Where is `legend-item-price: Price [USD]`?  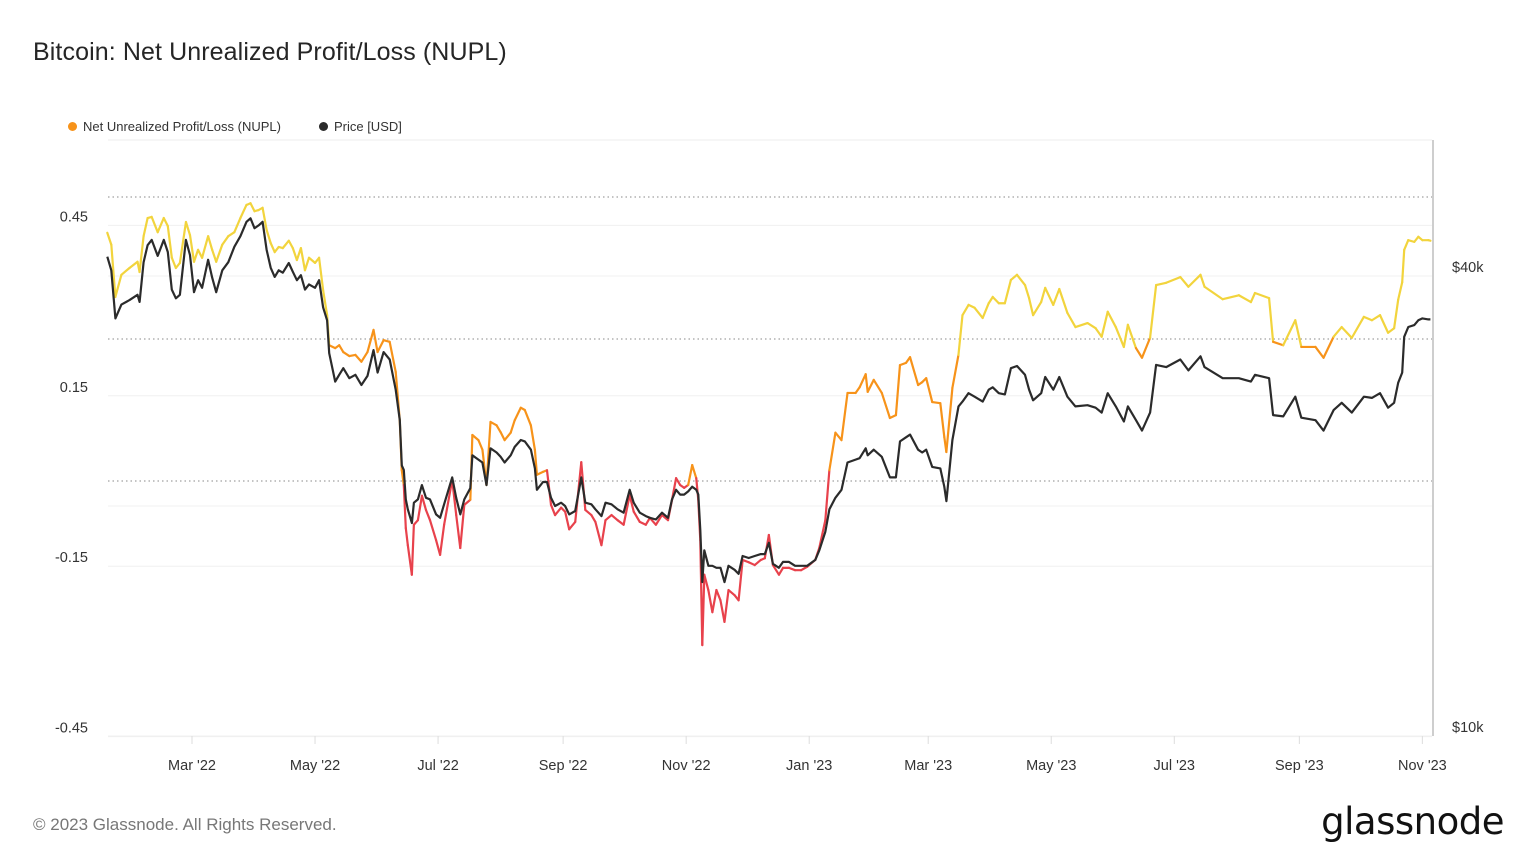 legend-item-price: Price [USD] is located at coordinates (360, 126).